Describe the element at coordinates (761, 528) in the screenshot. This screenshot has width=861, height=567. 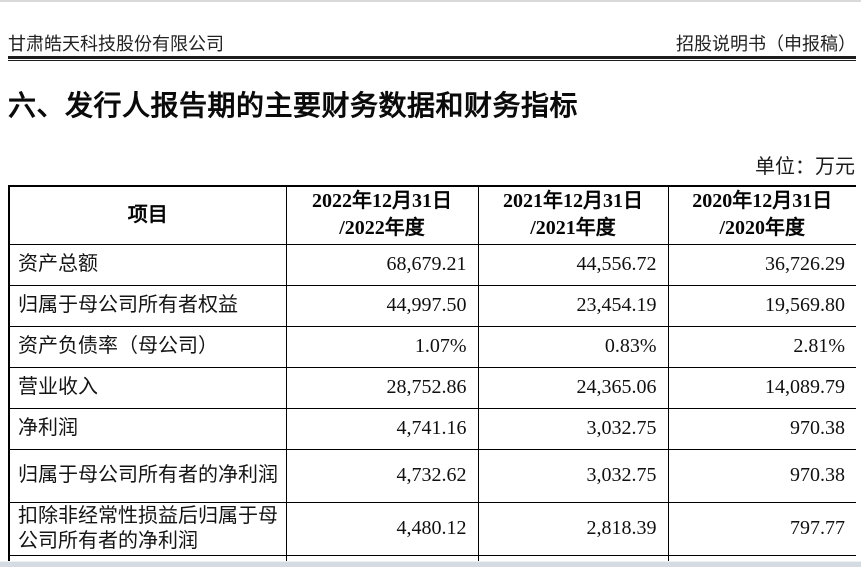
I see `row-value-2020: 797.77` at that location.